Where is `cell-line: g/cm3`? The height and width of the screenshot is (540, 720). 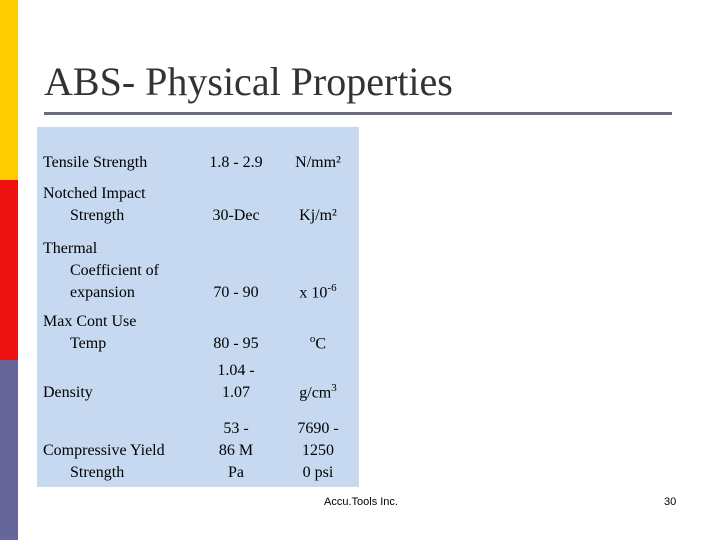 cell-line: g/cm3 is located at coordinates (318, 390).